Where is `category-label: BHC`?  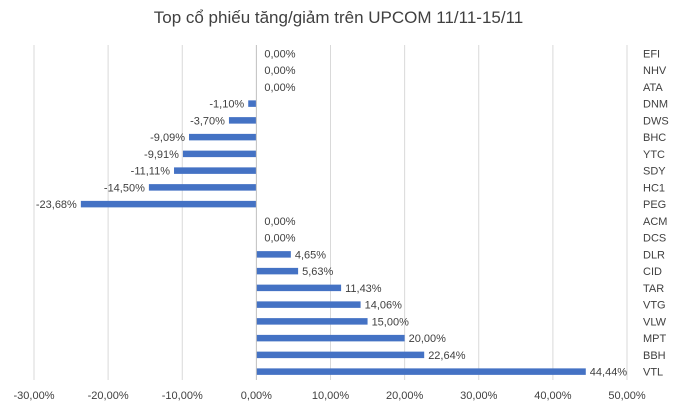
category-label: BHC is located at coordinates (654, 138).